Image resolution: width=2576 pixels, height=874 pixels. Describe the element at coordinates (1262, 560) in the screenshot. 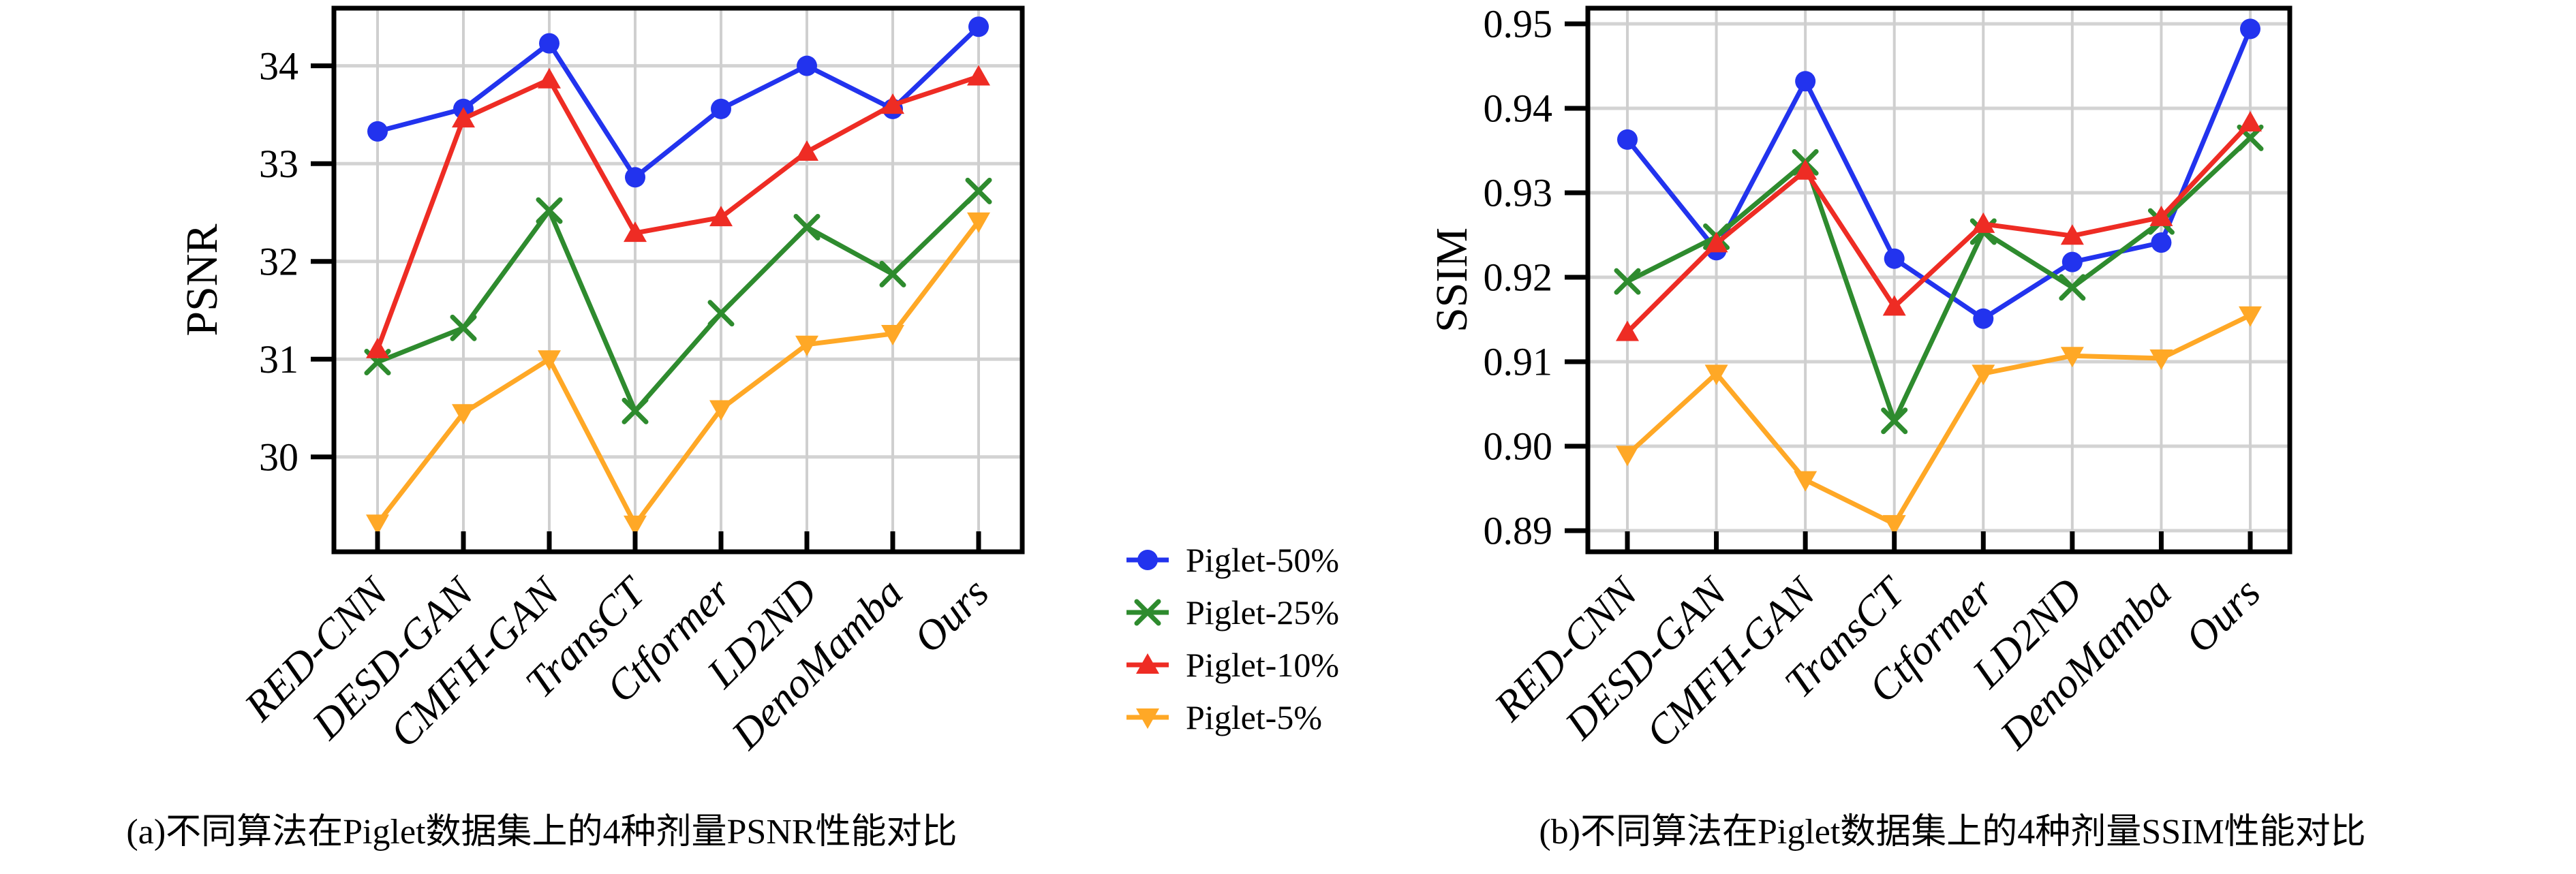

I see `legend-label: Piglet-50%` at that location.